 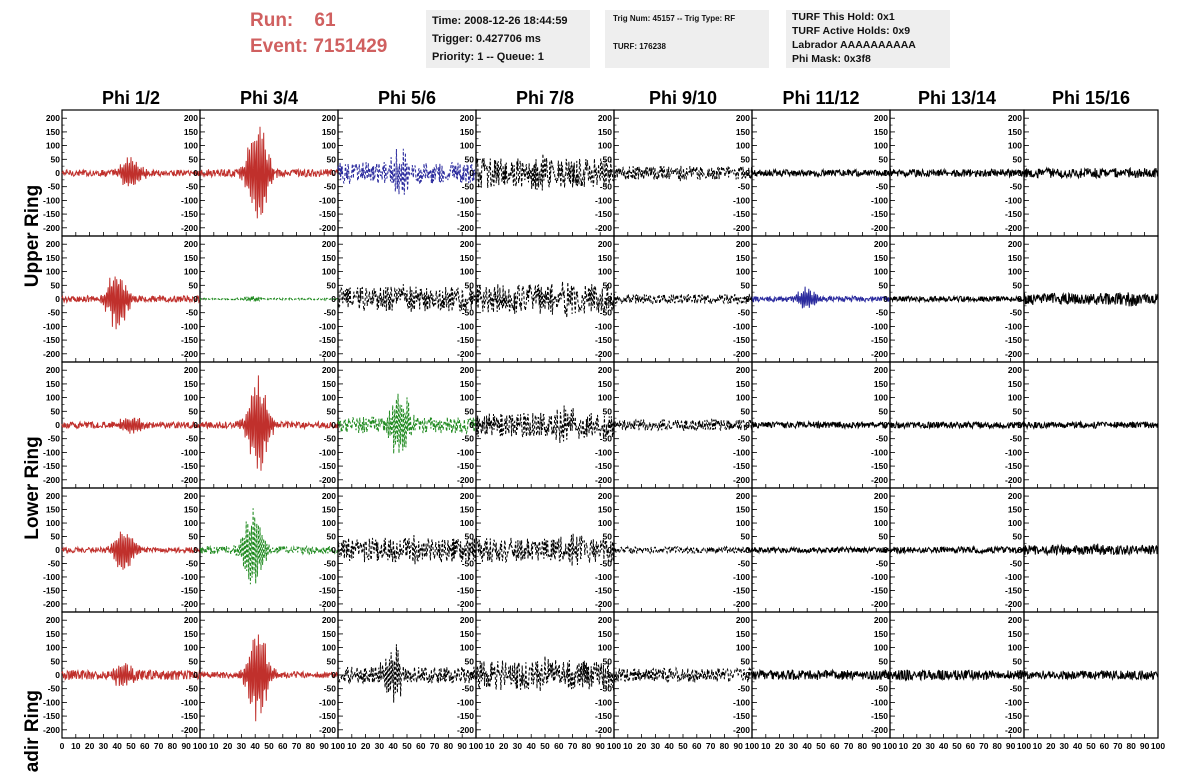 I want to click on column-header: Phi 11/12, so click(x=820, y=98).